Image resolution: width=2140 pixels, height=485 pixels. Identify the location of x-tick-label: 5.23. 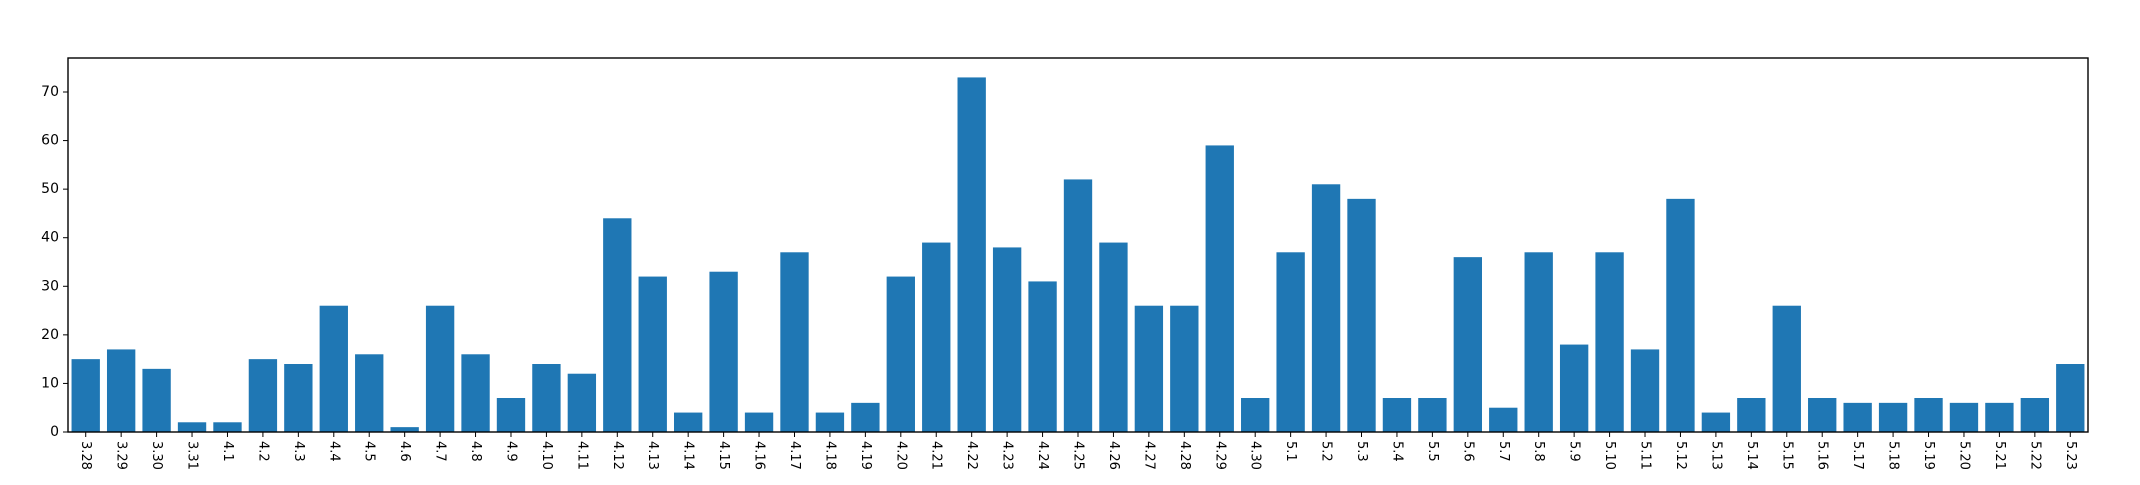
(2070, 455).